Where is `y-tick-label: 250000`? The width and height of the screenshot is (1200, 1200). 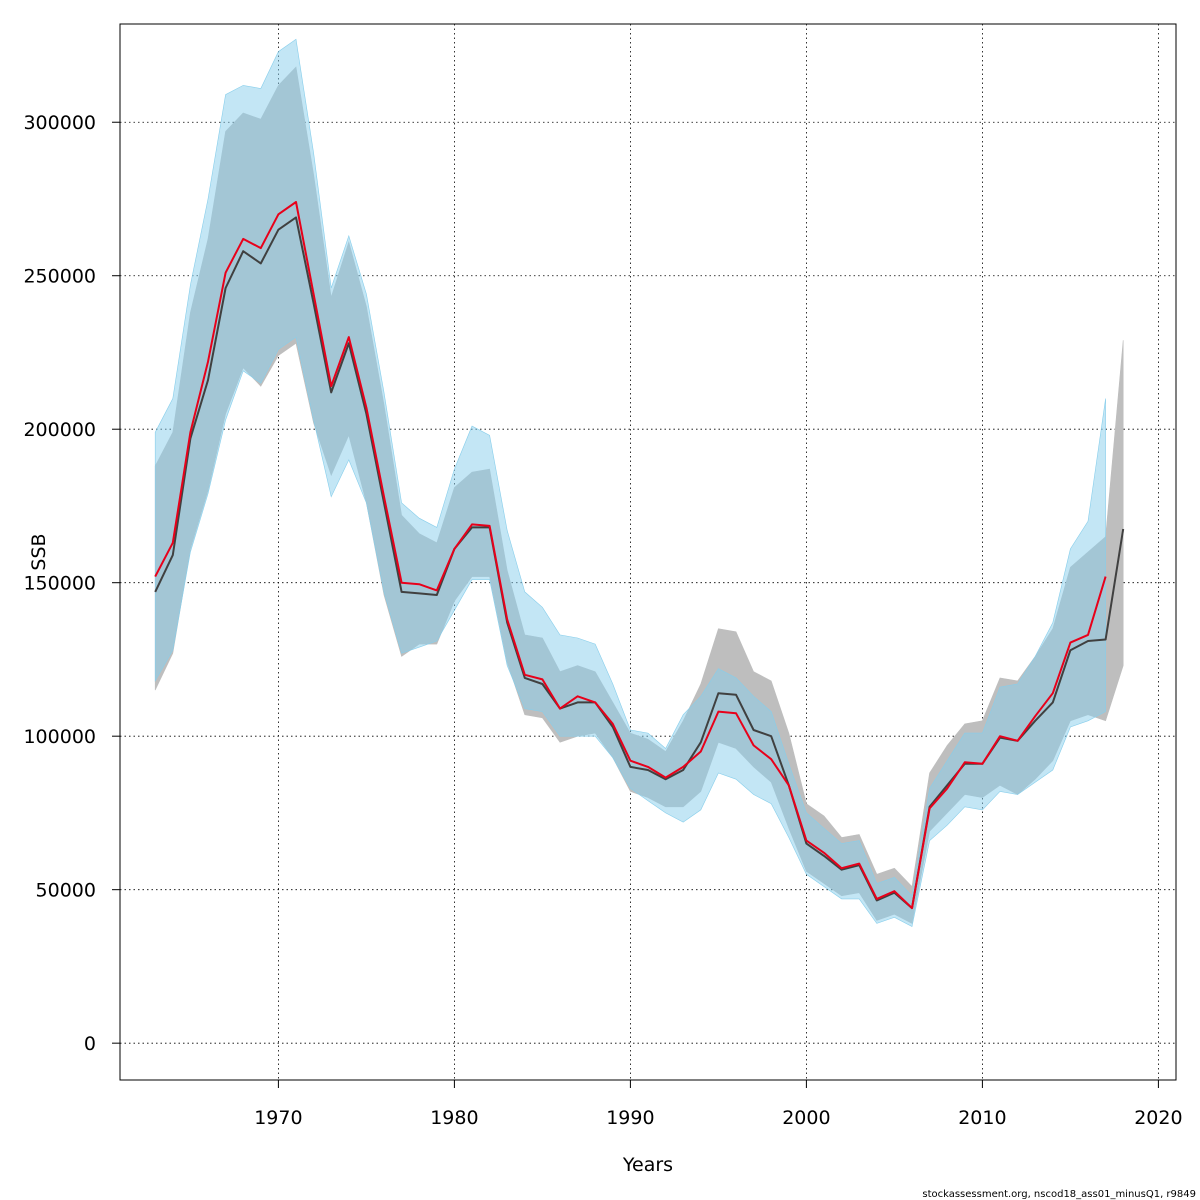 y-tick-label: 250000 is located at coordinates (59, 277).